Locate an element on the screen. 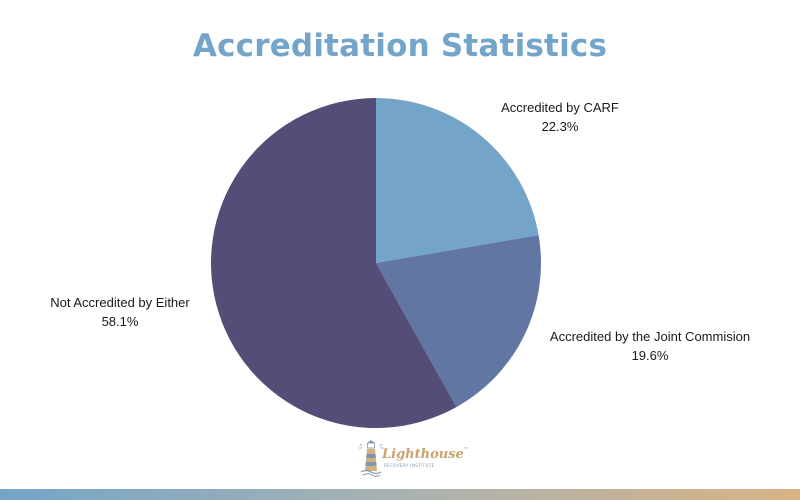  slice-label-not-accredited-value: 58.1% is located at coordinates (120, 321).